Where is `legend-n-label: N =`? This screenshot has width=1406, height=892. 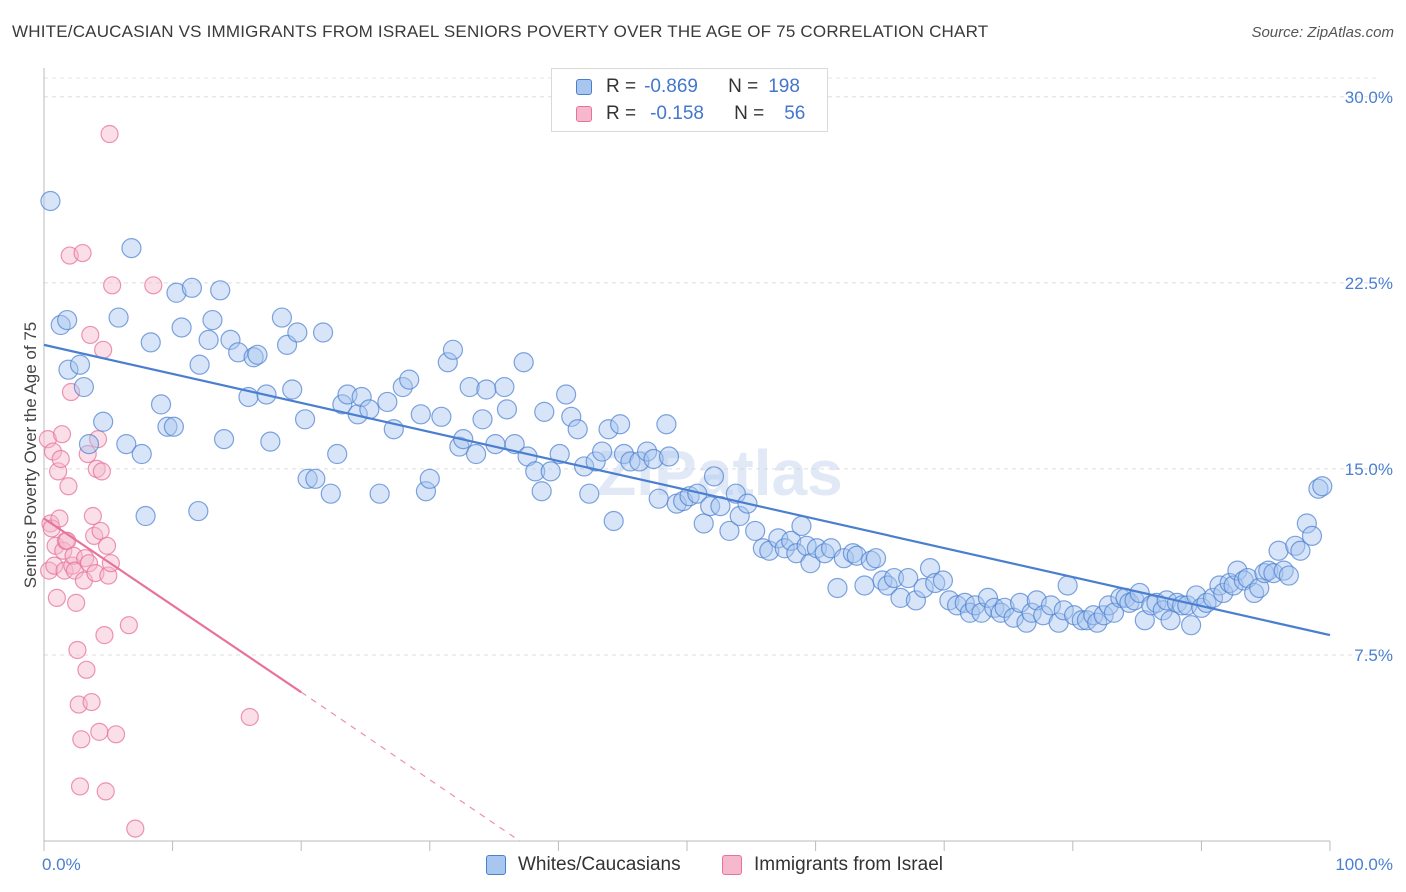 legend-n-label: N = is located at coordinates (743, 86).